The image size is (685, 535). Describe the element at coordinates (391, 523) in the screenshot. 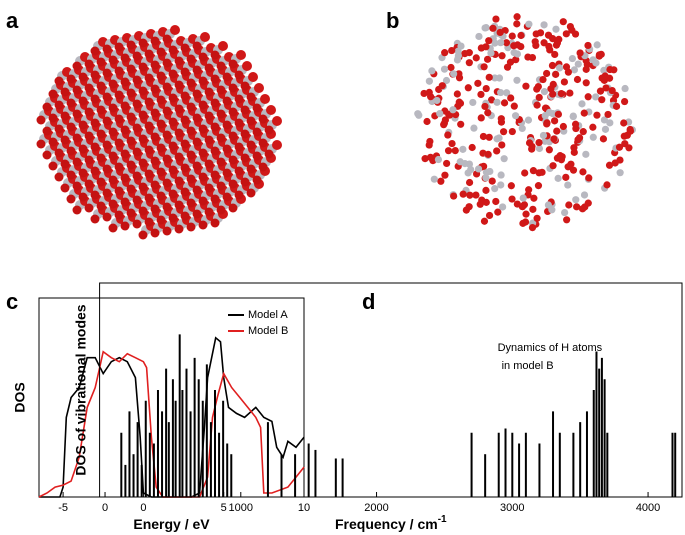

I see `x-axis-label: Frequency / cm-1` at that location.